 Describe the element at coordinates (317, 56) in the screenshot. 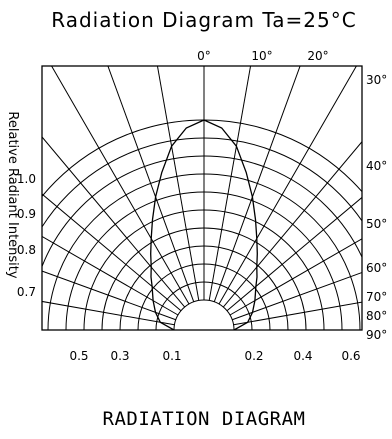

I see `angle-tick-label: 20°` at that location.